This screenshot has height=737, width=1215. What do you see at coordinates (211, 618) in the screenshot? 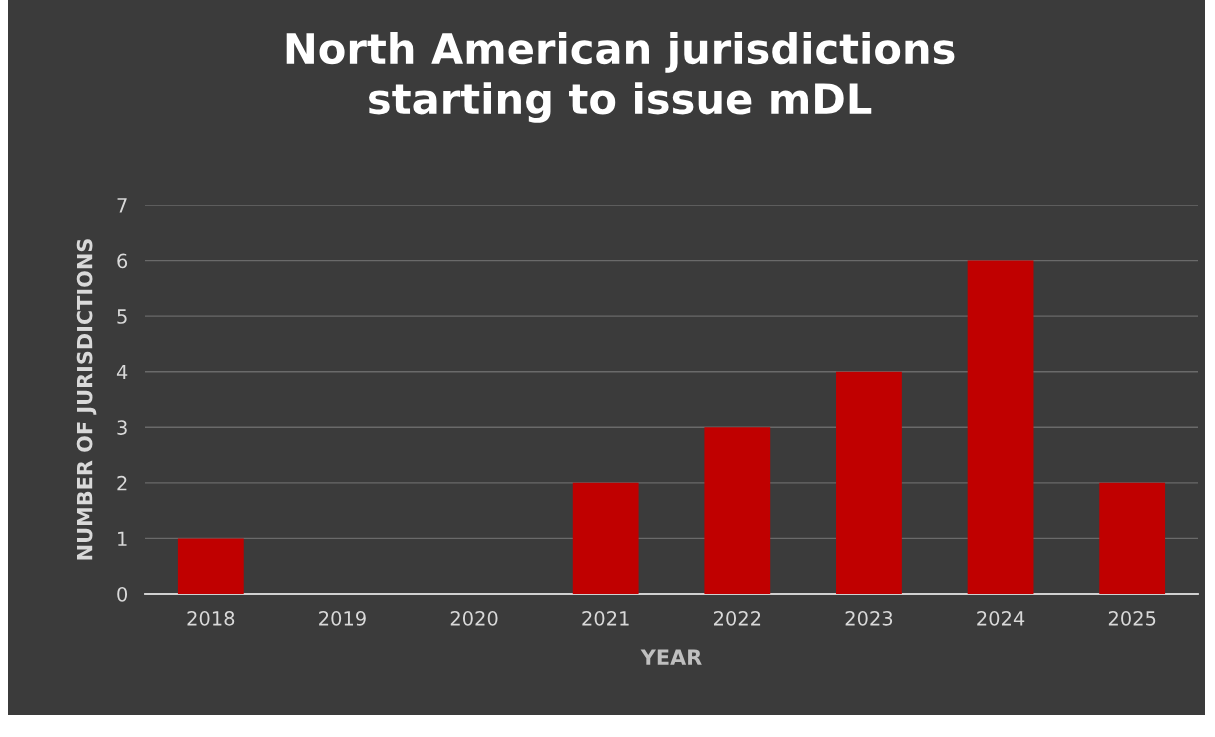
I see `x-tick-label: 2018` at bounding box center [211, 618].